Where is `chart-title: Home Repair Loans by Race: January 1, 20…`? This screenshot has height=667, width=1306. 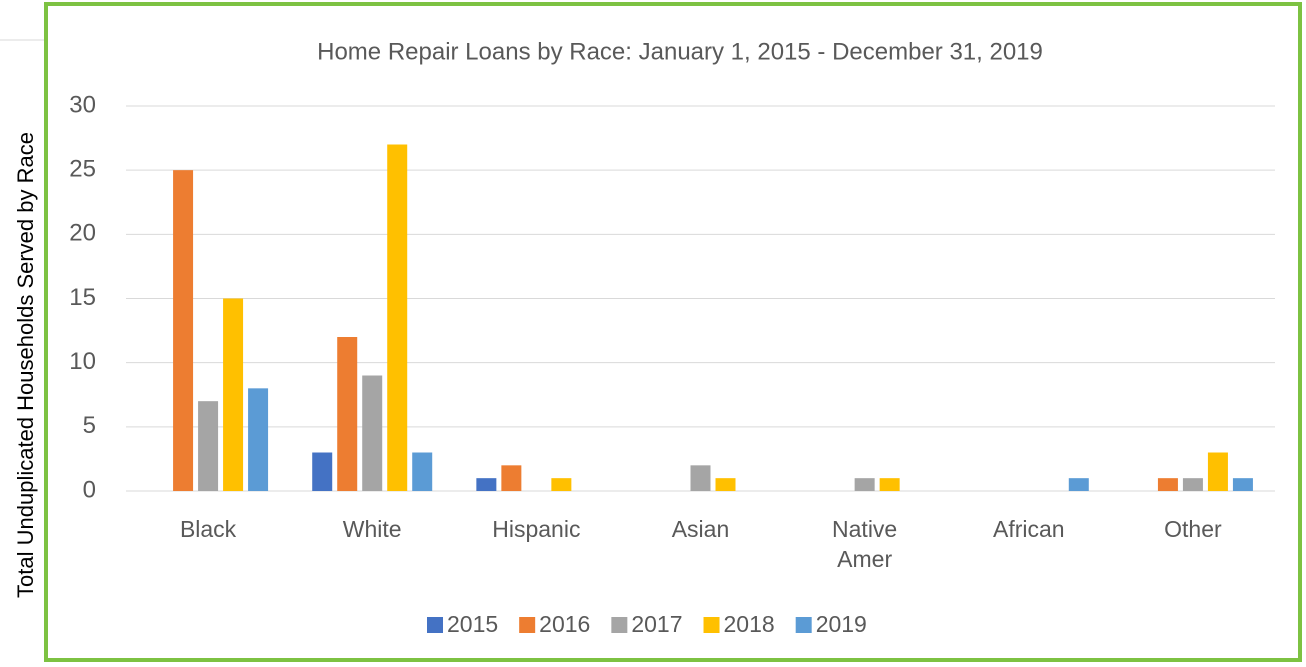 chart-title: Home Repair Loans by Race: January 1, 20… is located at coordinates (680, 51).